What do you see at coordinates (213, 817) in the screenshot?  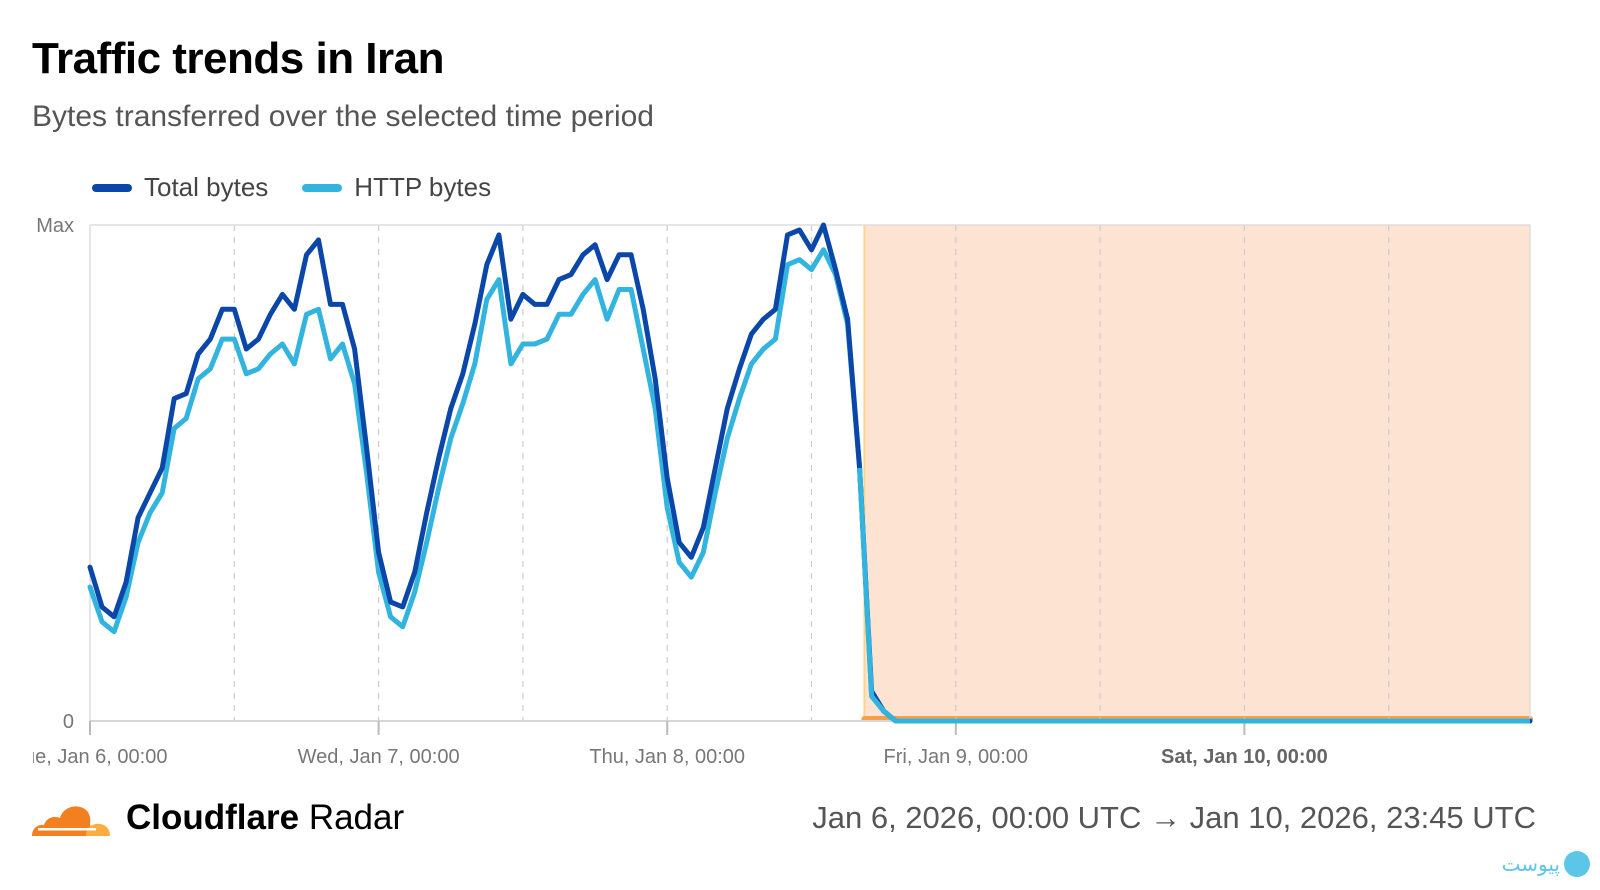 I see `brand-bold: Cloudflare` at bounding box center [213, 817].